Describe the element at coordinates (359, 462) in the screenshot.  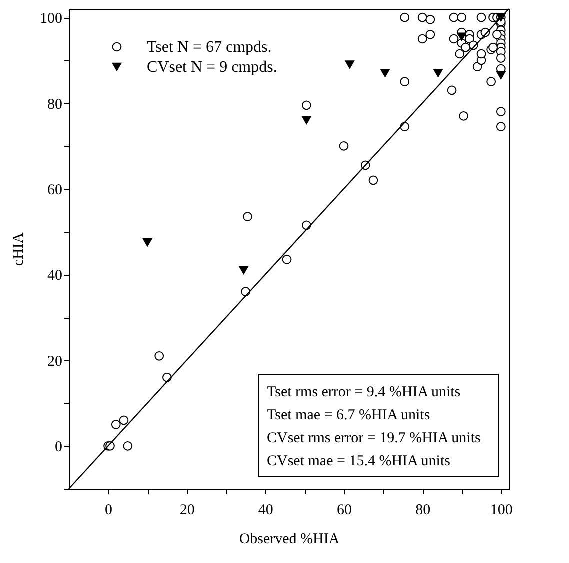
I see `annotation: CVset mae = 15.4 %HIA units` at that location.